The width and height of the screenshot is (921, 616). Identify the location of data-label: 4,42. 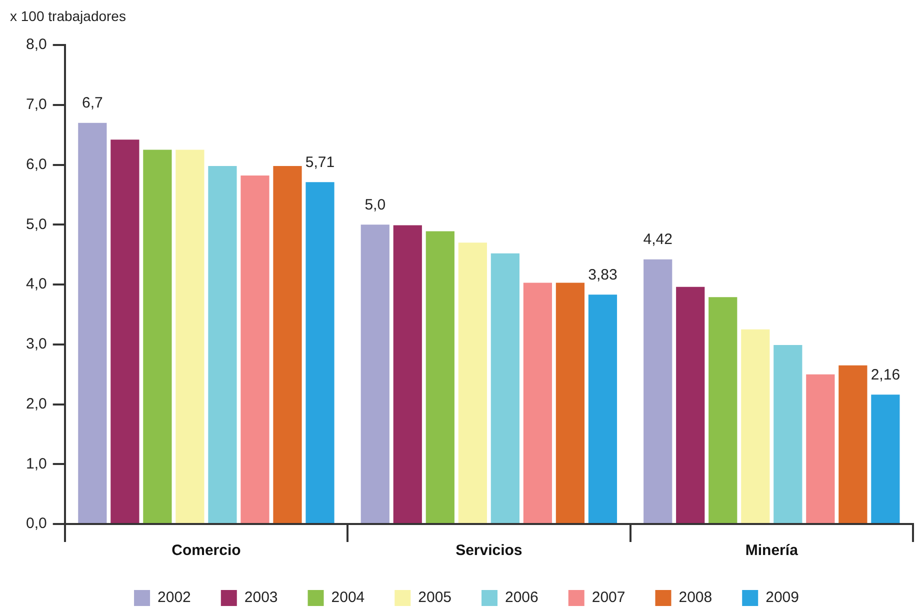
(657, 239).